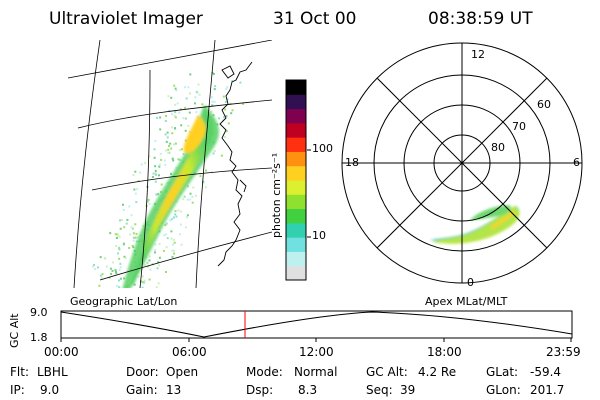  I want to click on gcalt-value: 4.2 Re, so click(437, 372).